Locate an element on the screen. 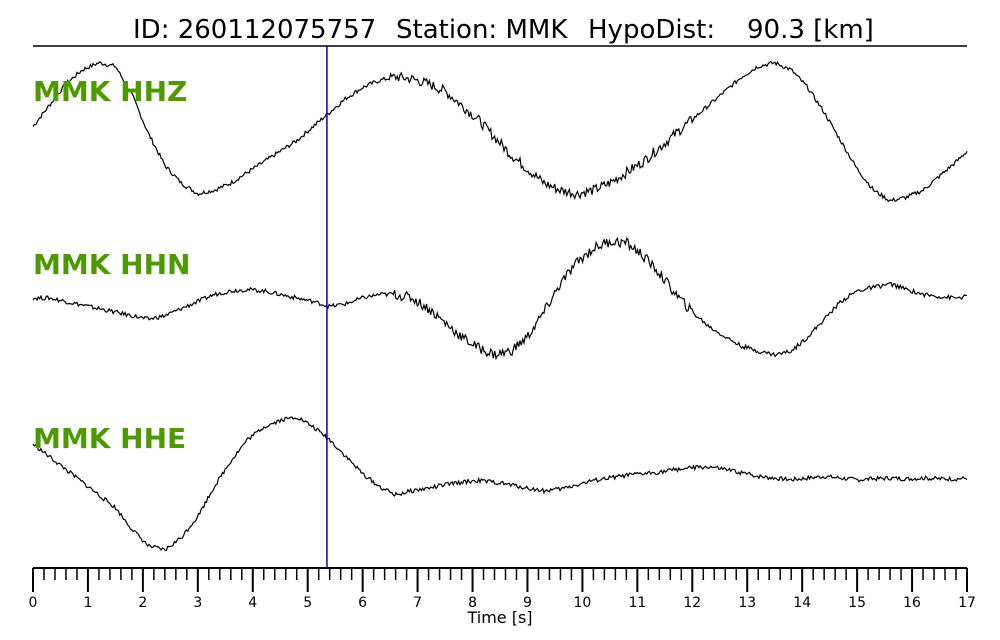  channel-label-hhe: MMK HHE is located at coordinates (109, 438).